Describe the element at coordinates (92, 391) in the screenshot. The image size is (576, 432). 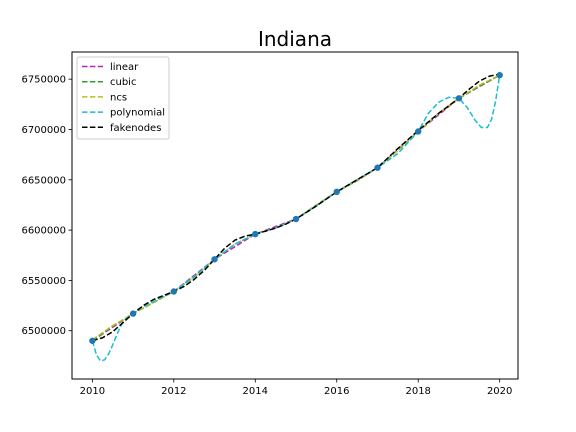
I see `x-tick-label: 2010` at that location.